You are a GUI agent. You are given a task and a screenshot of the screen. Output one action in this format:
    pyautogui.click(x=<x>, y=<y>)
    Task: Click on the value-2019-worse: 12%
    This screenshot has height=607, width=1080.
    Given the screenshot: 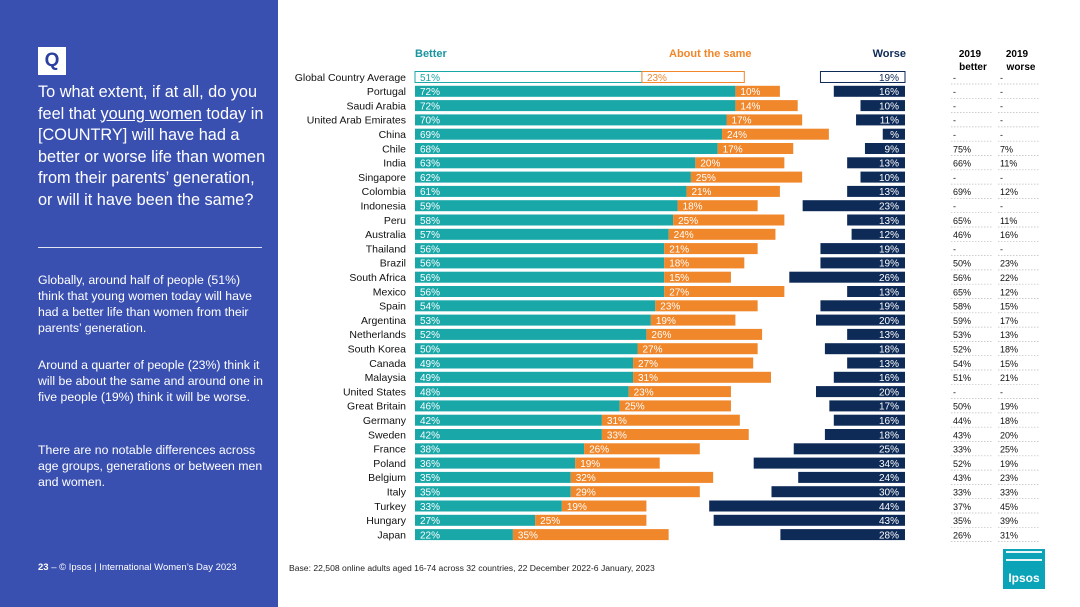 What is the action you would take?
    pyautogui.click(x=1009, y=192)
    